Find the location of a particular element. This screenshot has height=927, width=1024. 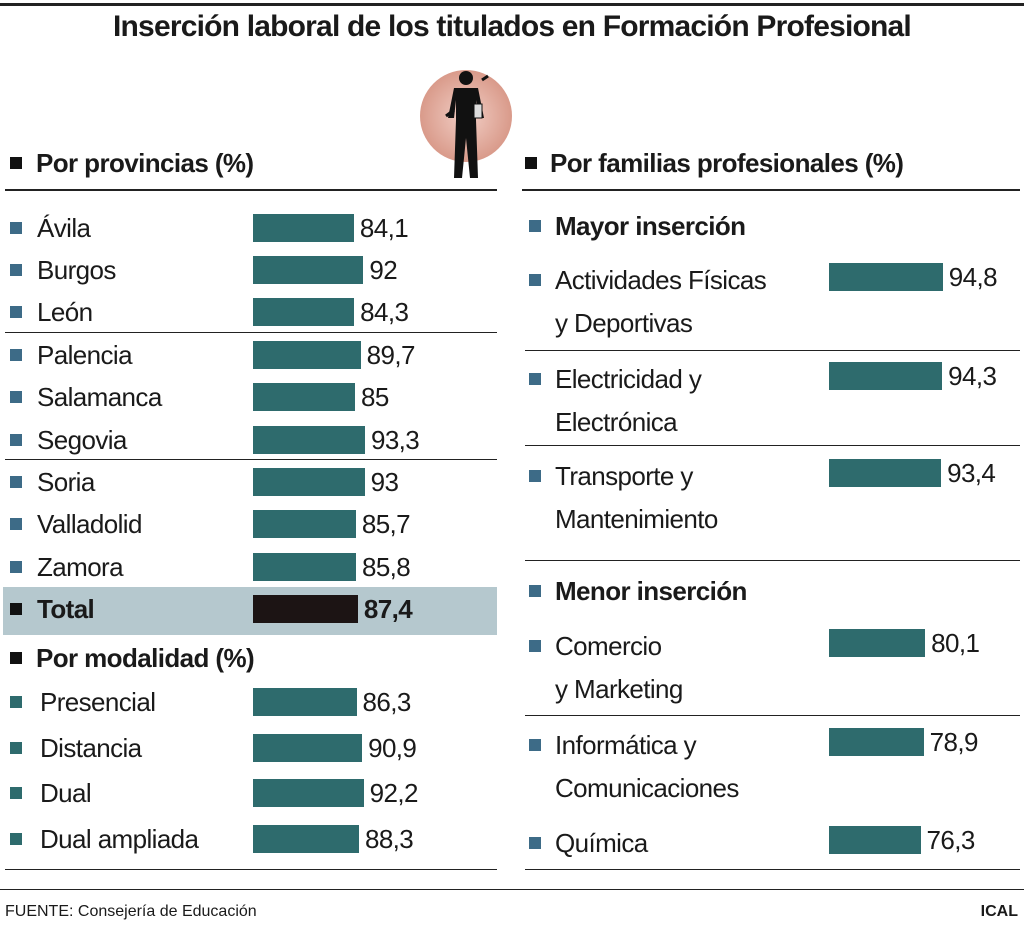

value-label: 92,2 is located at coordinates (394, 793).